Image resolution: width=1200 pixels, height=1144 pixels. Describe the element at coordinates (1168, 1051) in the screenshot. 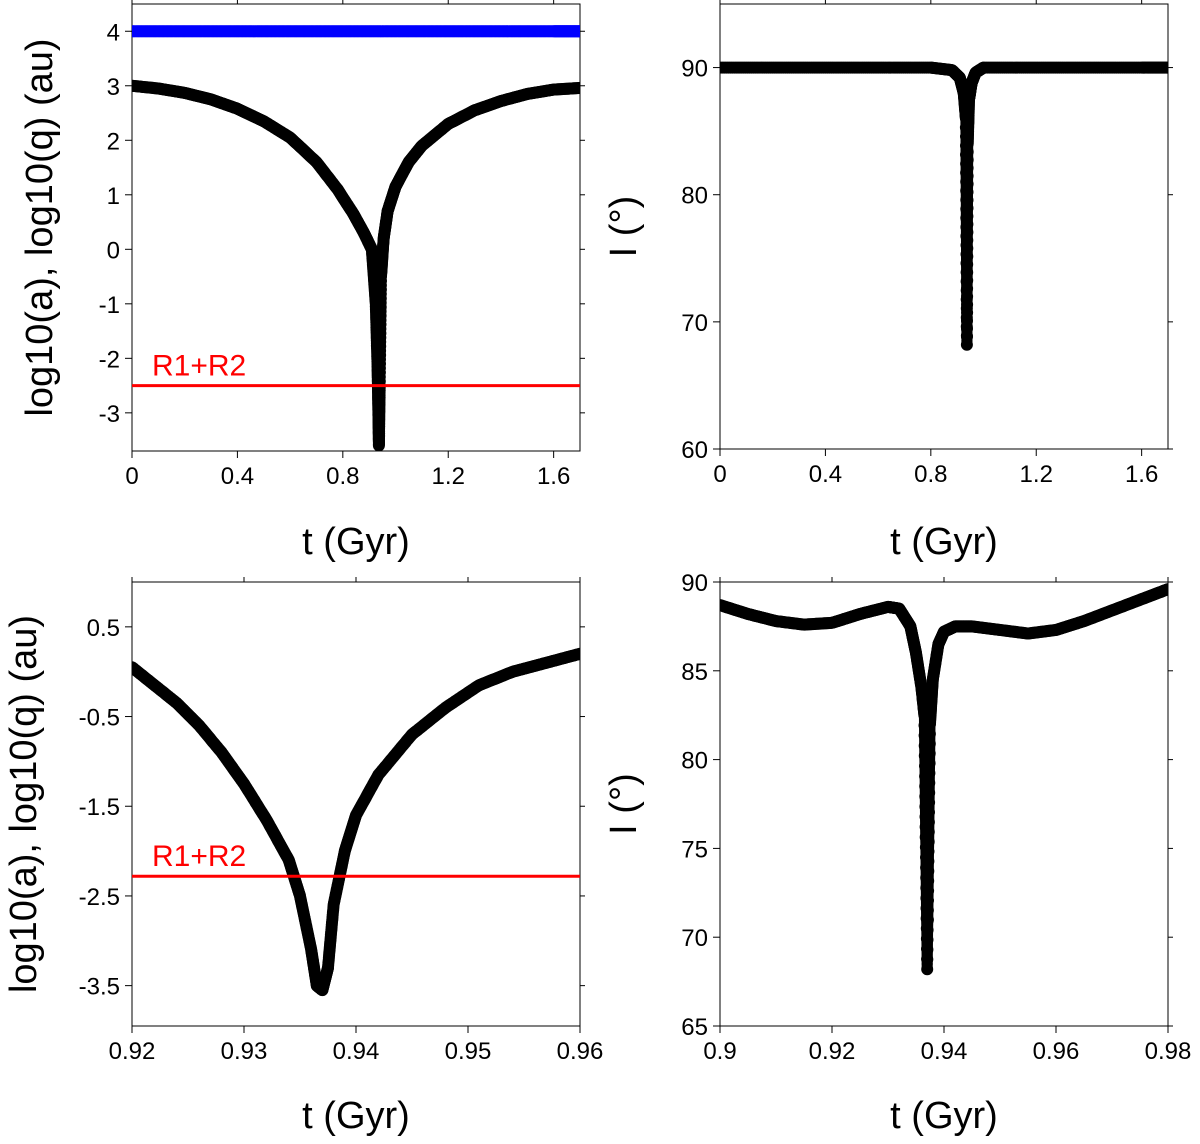

I see `x-tick-label: 0.98` at that location.